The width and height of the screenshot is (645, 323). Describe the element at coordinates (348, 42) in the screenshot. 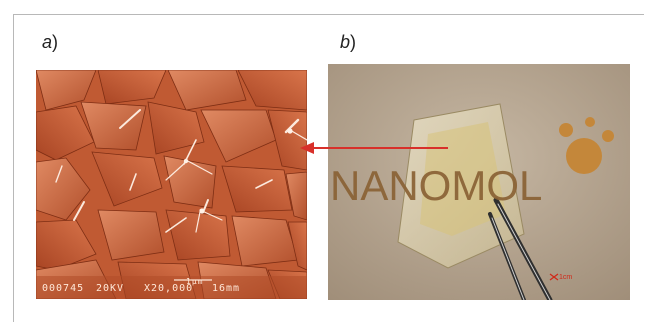

I see `panel-b-label: b)` at that location.